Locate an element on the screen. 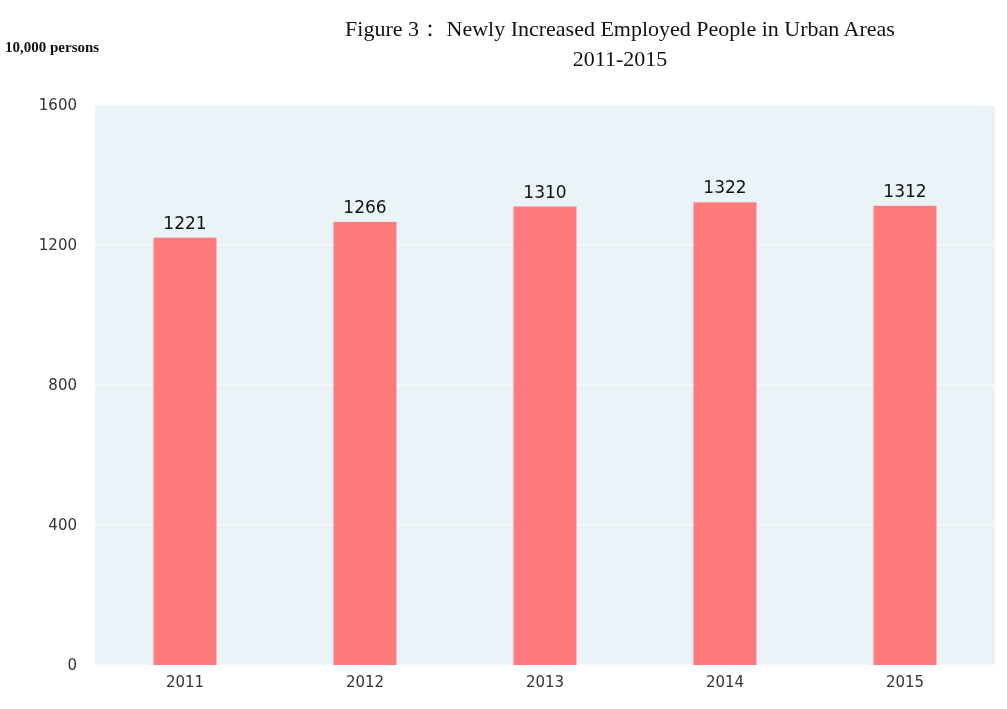  x-tick-label: 2012 is located at coordinates (365, 682).